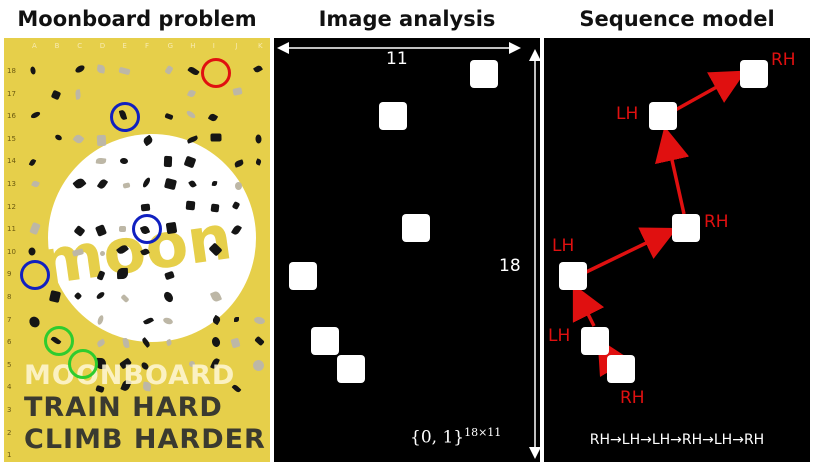  Describe the element at coordinates (627, 114) in the screenshot. I see `hand-label-lh-upper: LH` at that location.